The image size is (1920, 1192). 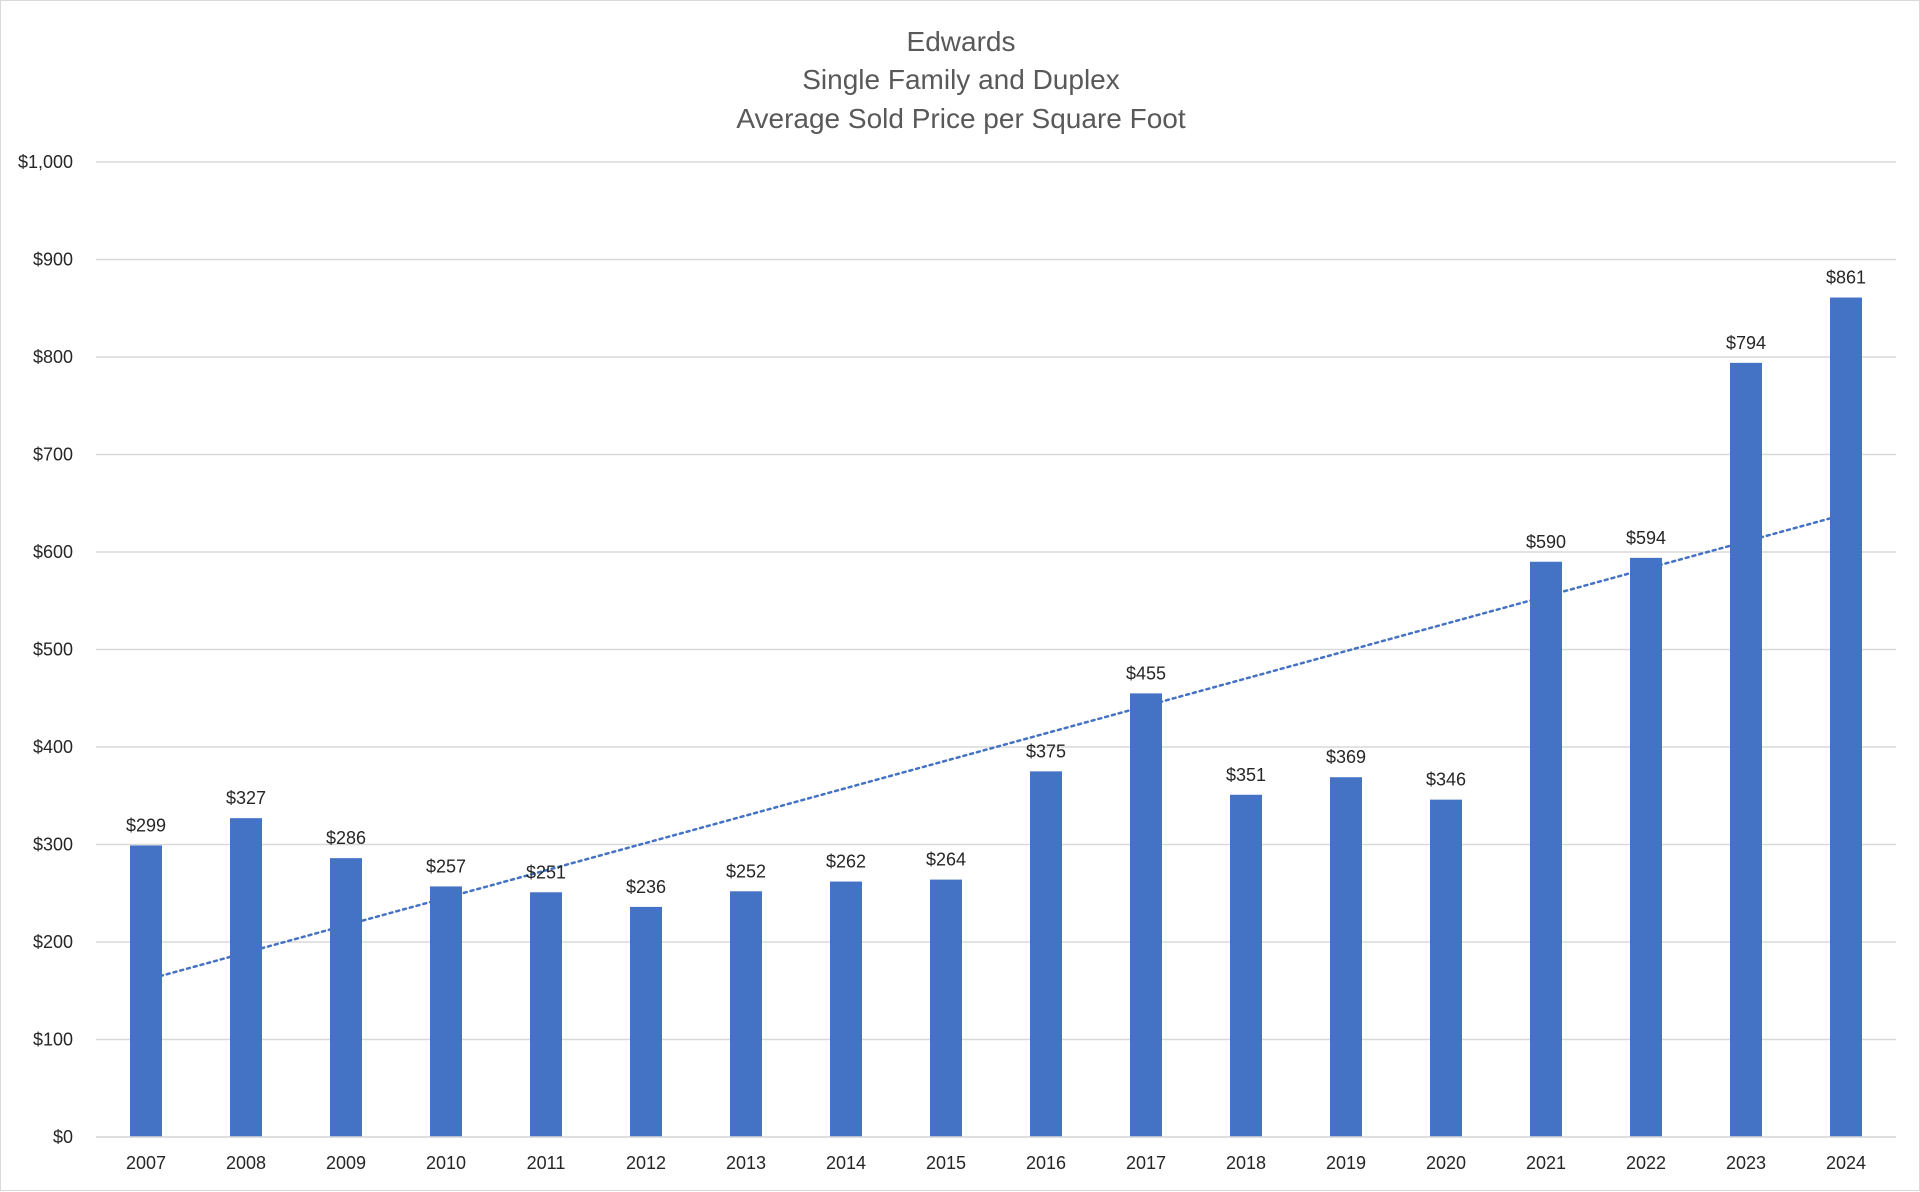 I want to click on data-label: $299, so click(x=146, y=825).